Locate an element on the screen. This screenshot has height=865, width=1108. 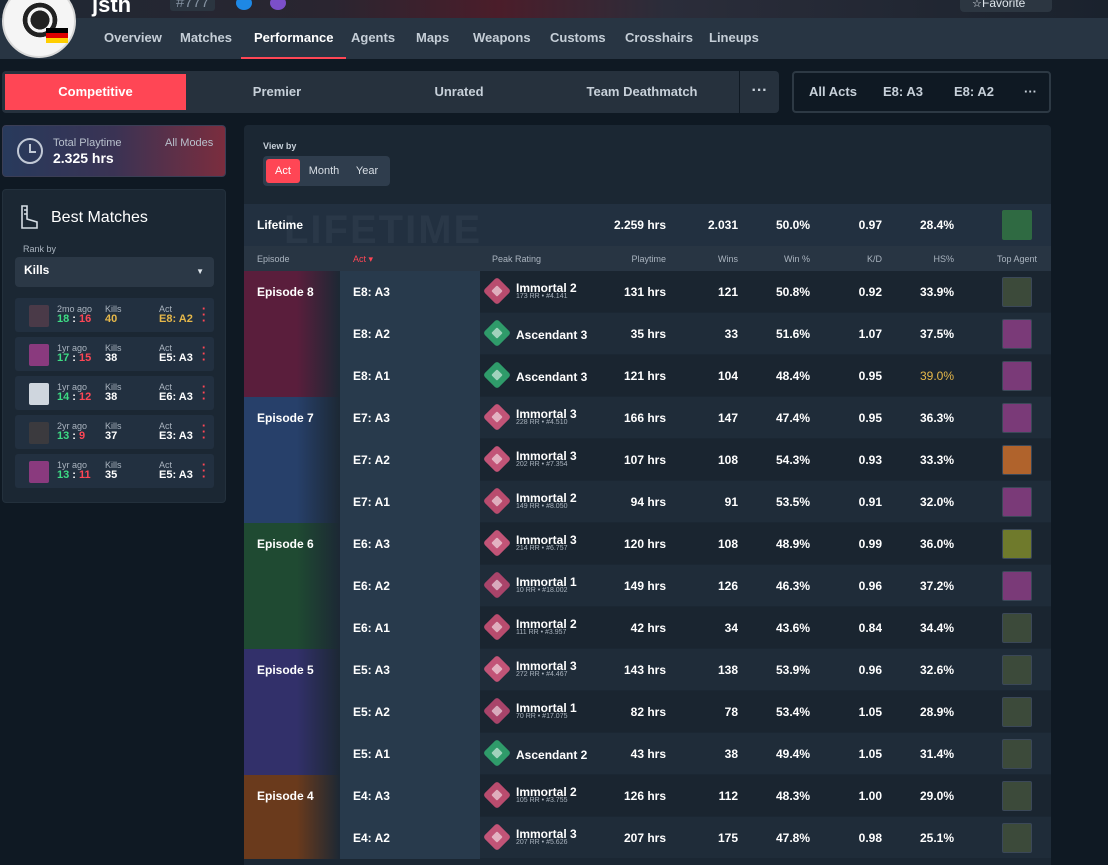
table-row: E8: A2 Ascendant 3 35 hrs 33 51.6% 1.07 37.5% is located at coordinates (647, 334).